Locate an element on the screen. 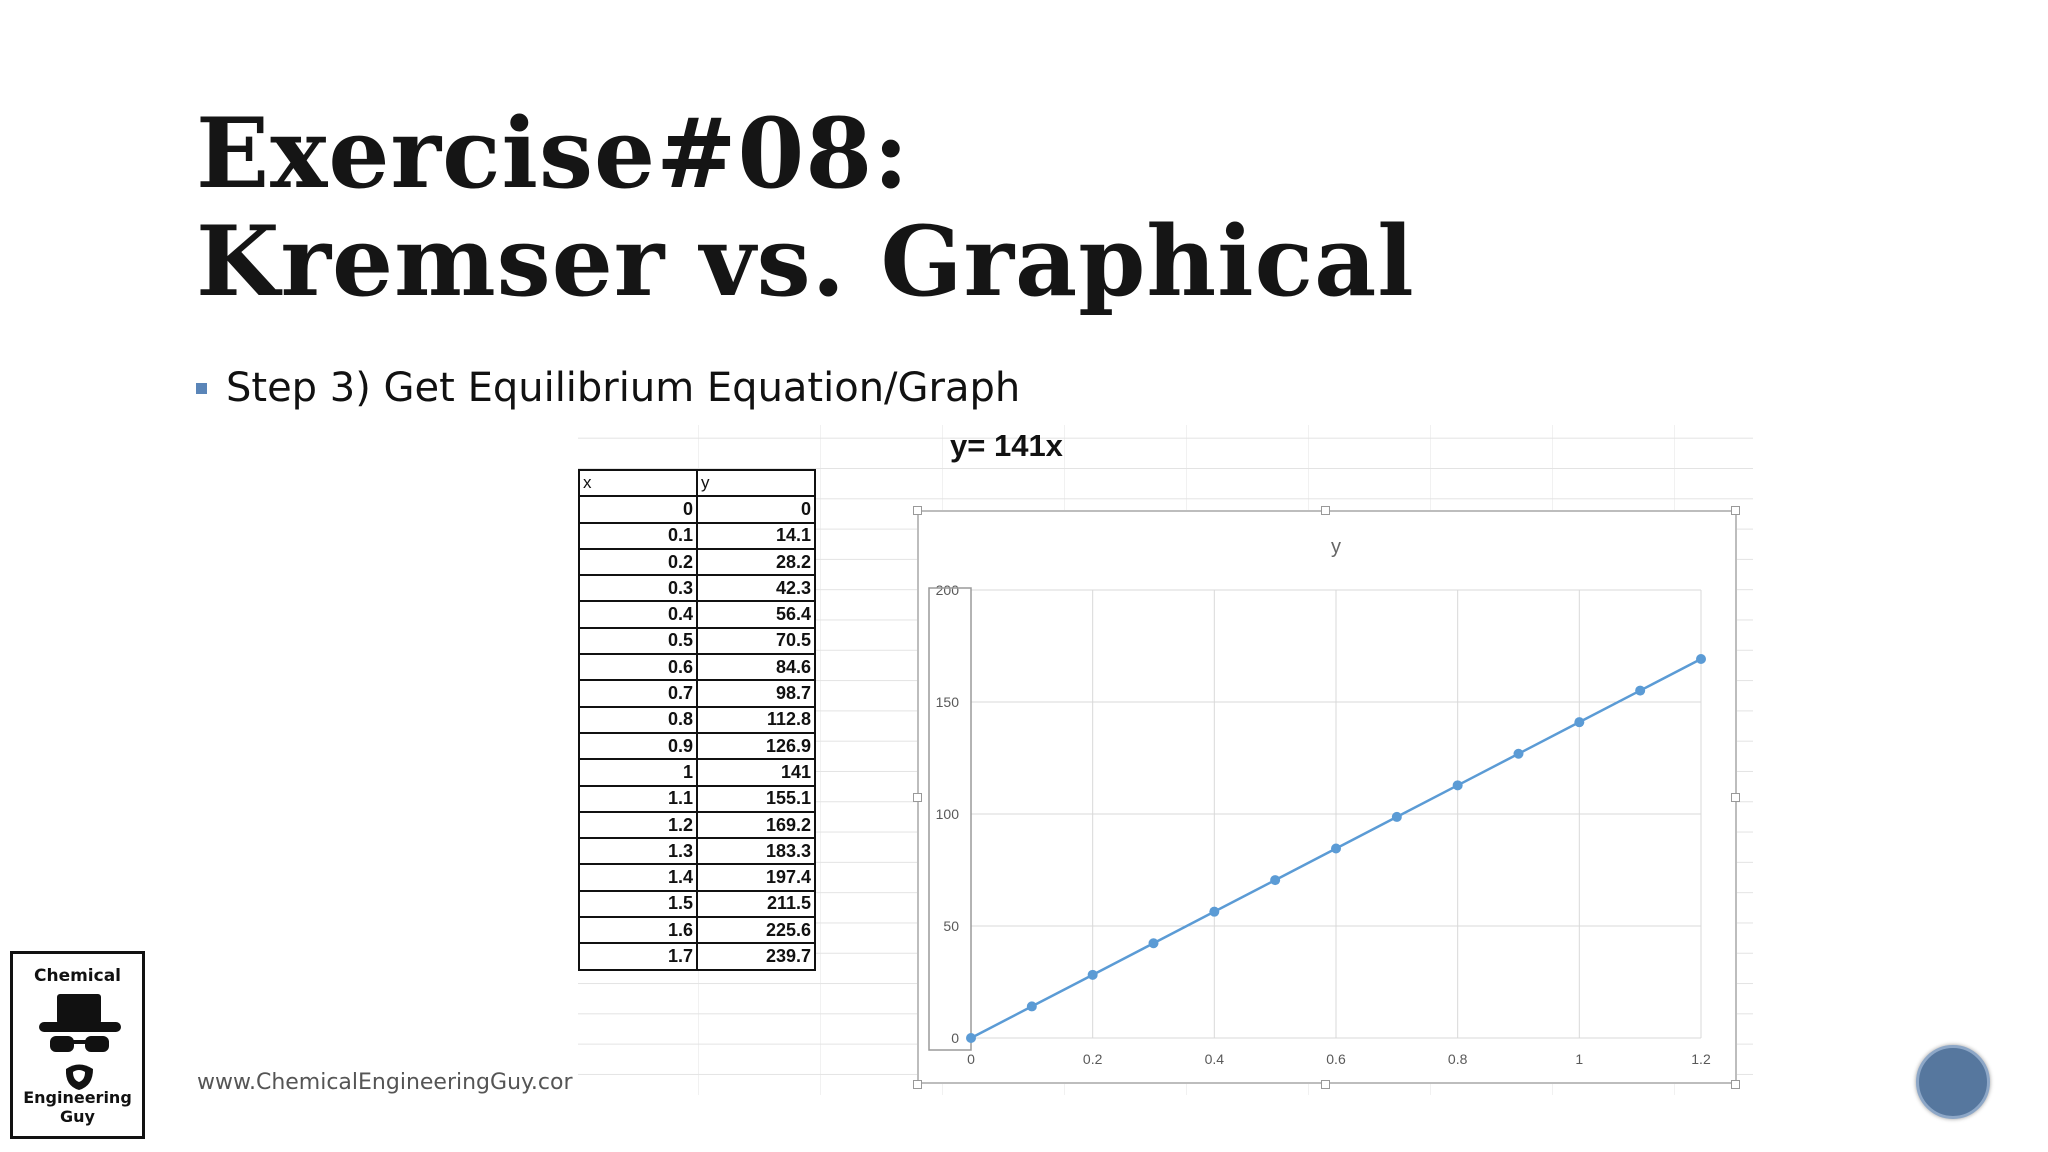  y-axis-selection-box is located at coordinates (950, 819).